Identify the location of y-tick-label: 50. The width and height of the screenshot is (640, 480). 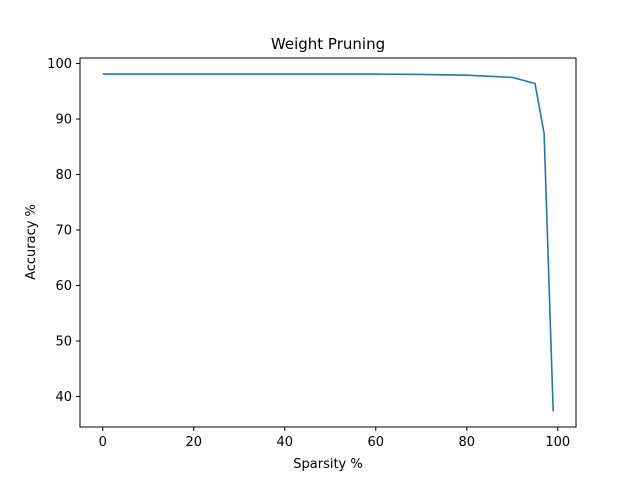
(63, 341).